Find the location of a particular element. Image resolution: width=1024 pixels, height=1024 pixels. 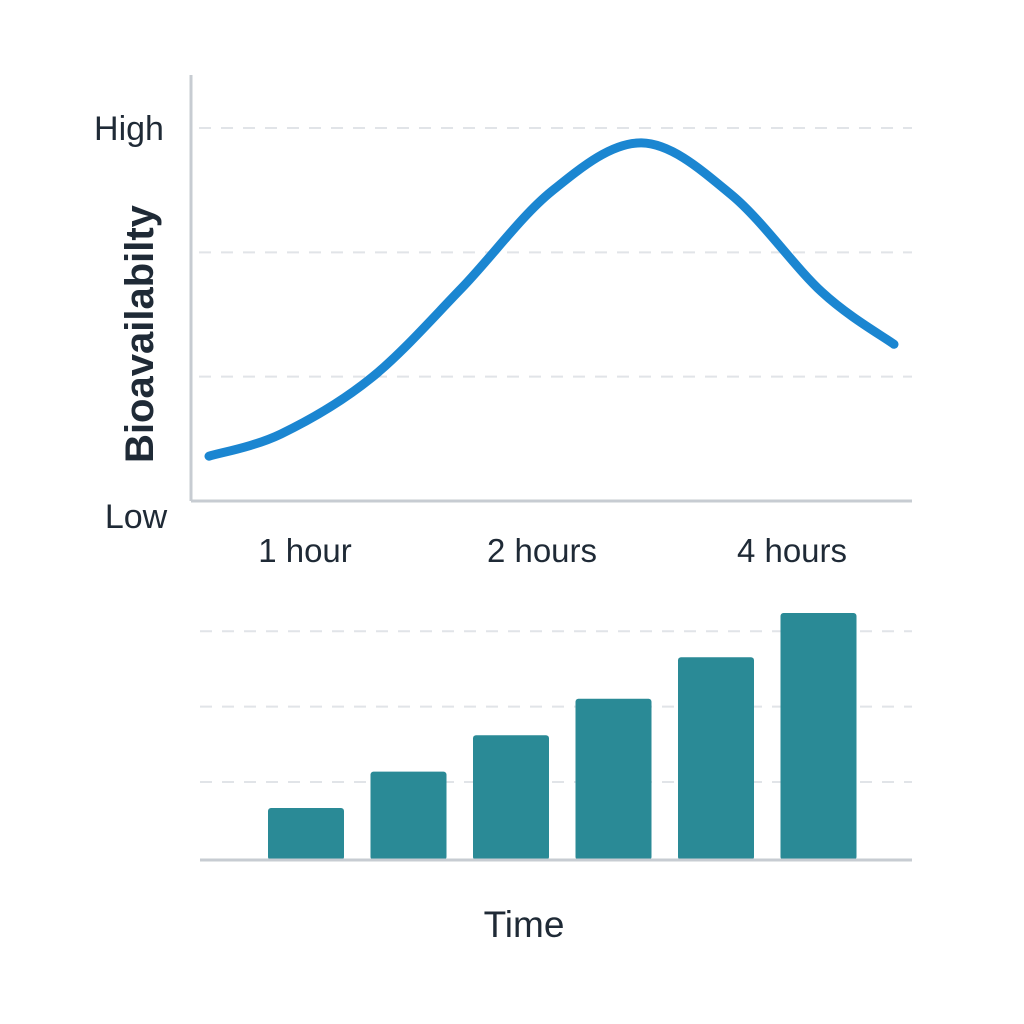

y-axis-title: Bioavailabilty is located at coordinates (140, 333).